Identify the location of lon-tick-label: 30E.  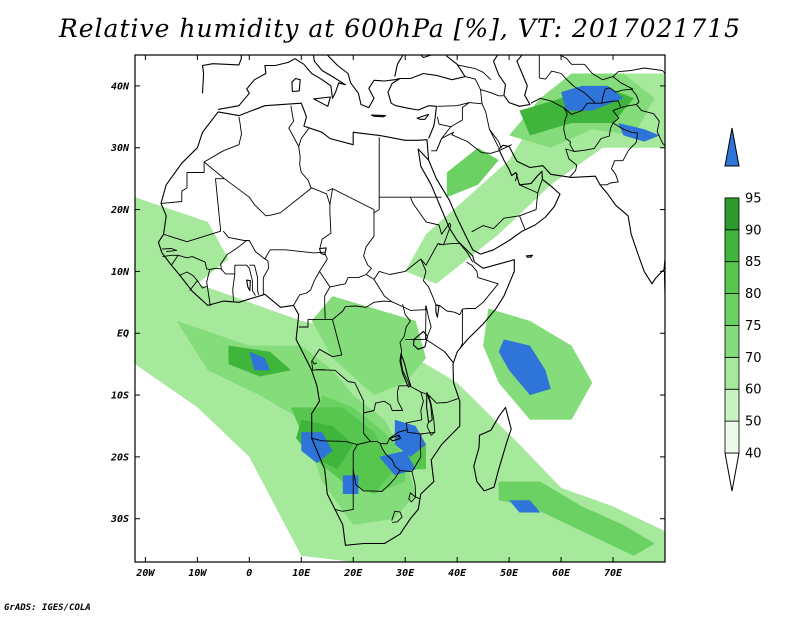
(405, 573).